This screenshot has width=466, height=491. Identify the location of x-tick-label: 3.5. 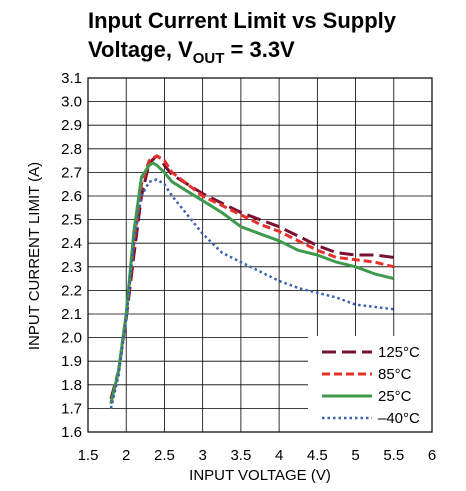
(240, 455).